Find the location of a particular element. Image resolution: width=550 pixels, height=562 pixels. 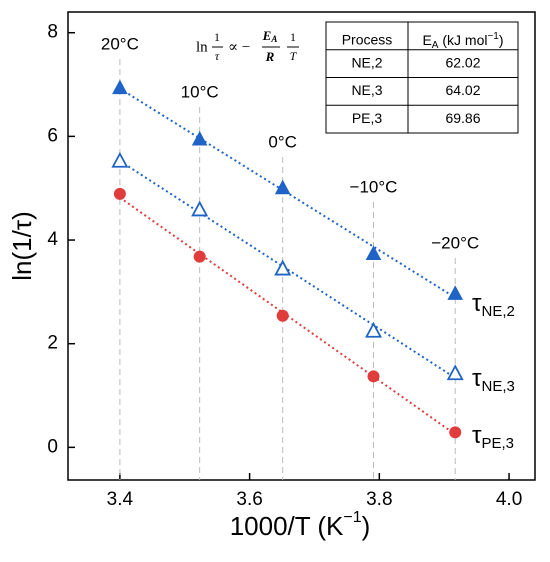

formula: ln 1 τ ∝ − EA R 1 T is located at coordinates (247, 46).